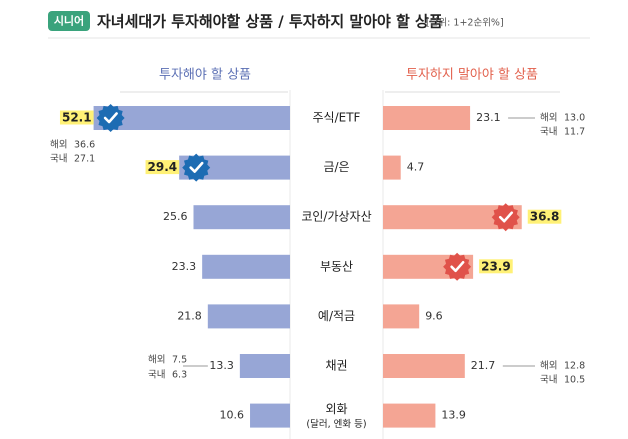 The height and width of the screenshot is (439, 628). Describe the element at coordinates (574, 366) in the screenshot. I see `breakdown-value: 12.8` at that location.